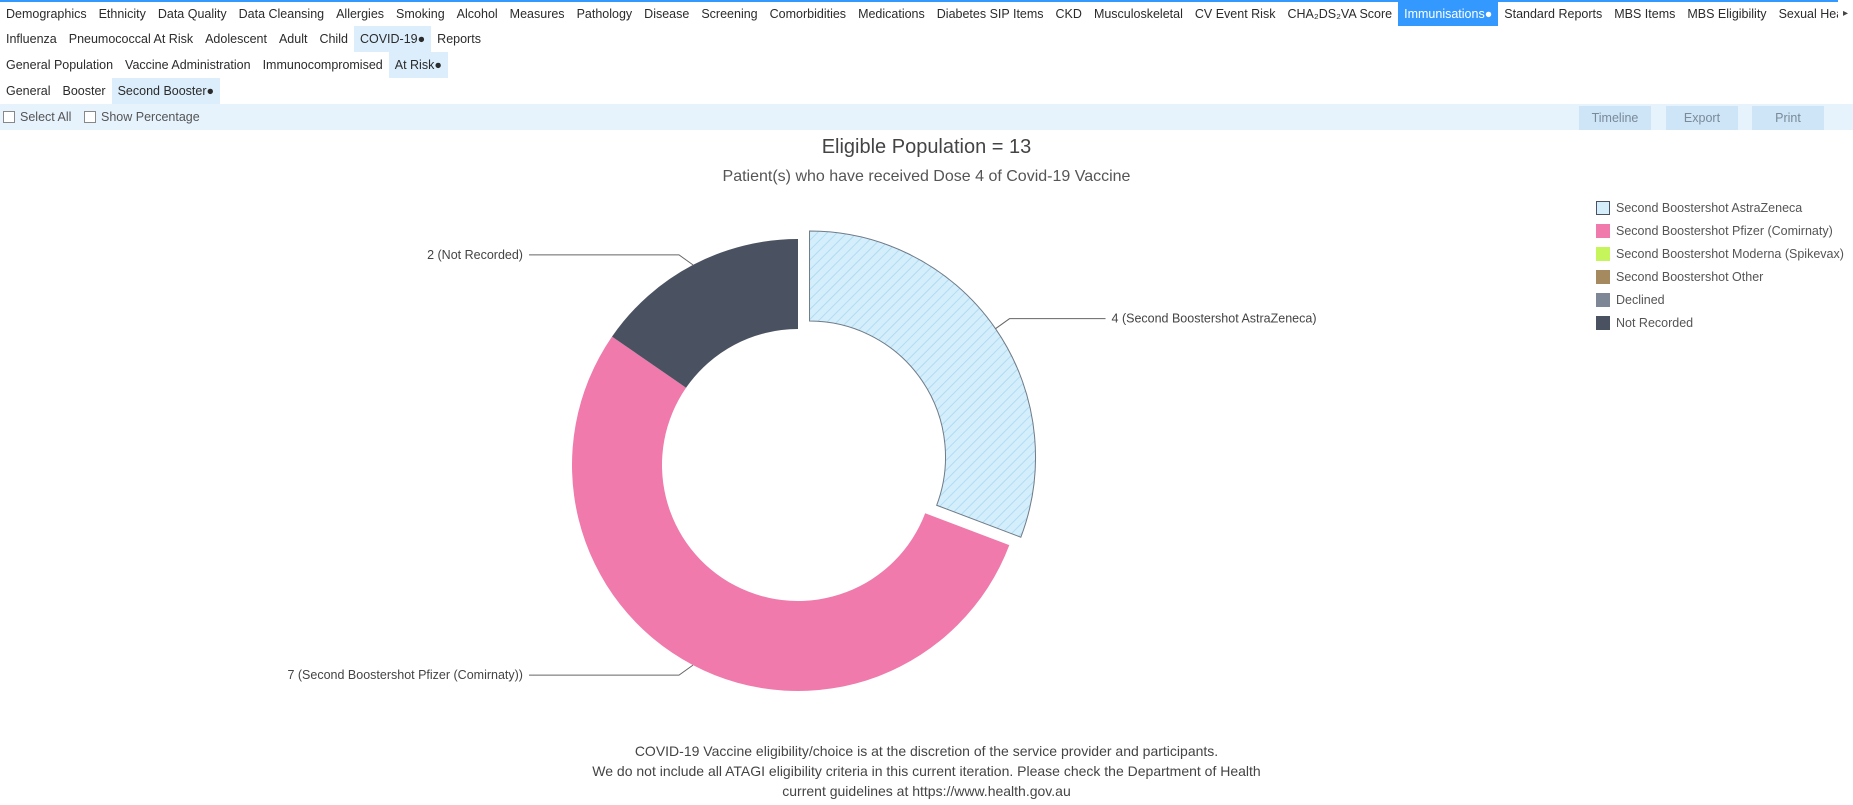  Describe the element at coordinates (1214, 319) in the screenshot. I see `data-label: 4 (Second Boostershot AstraZeneca)` at that location.